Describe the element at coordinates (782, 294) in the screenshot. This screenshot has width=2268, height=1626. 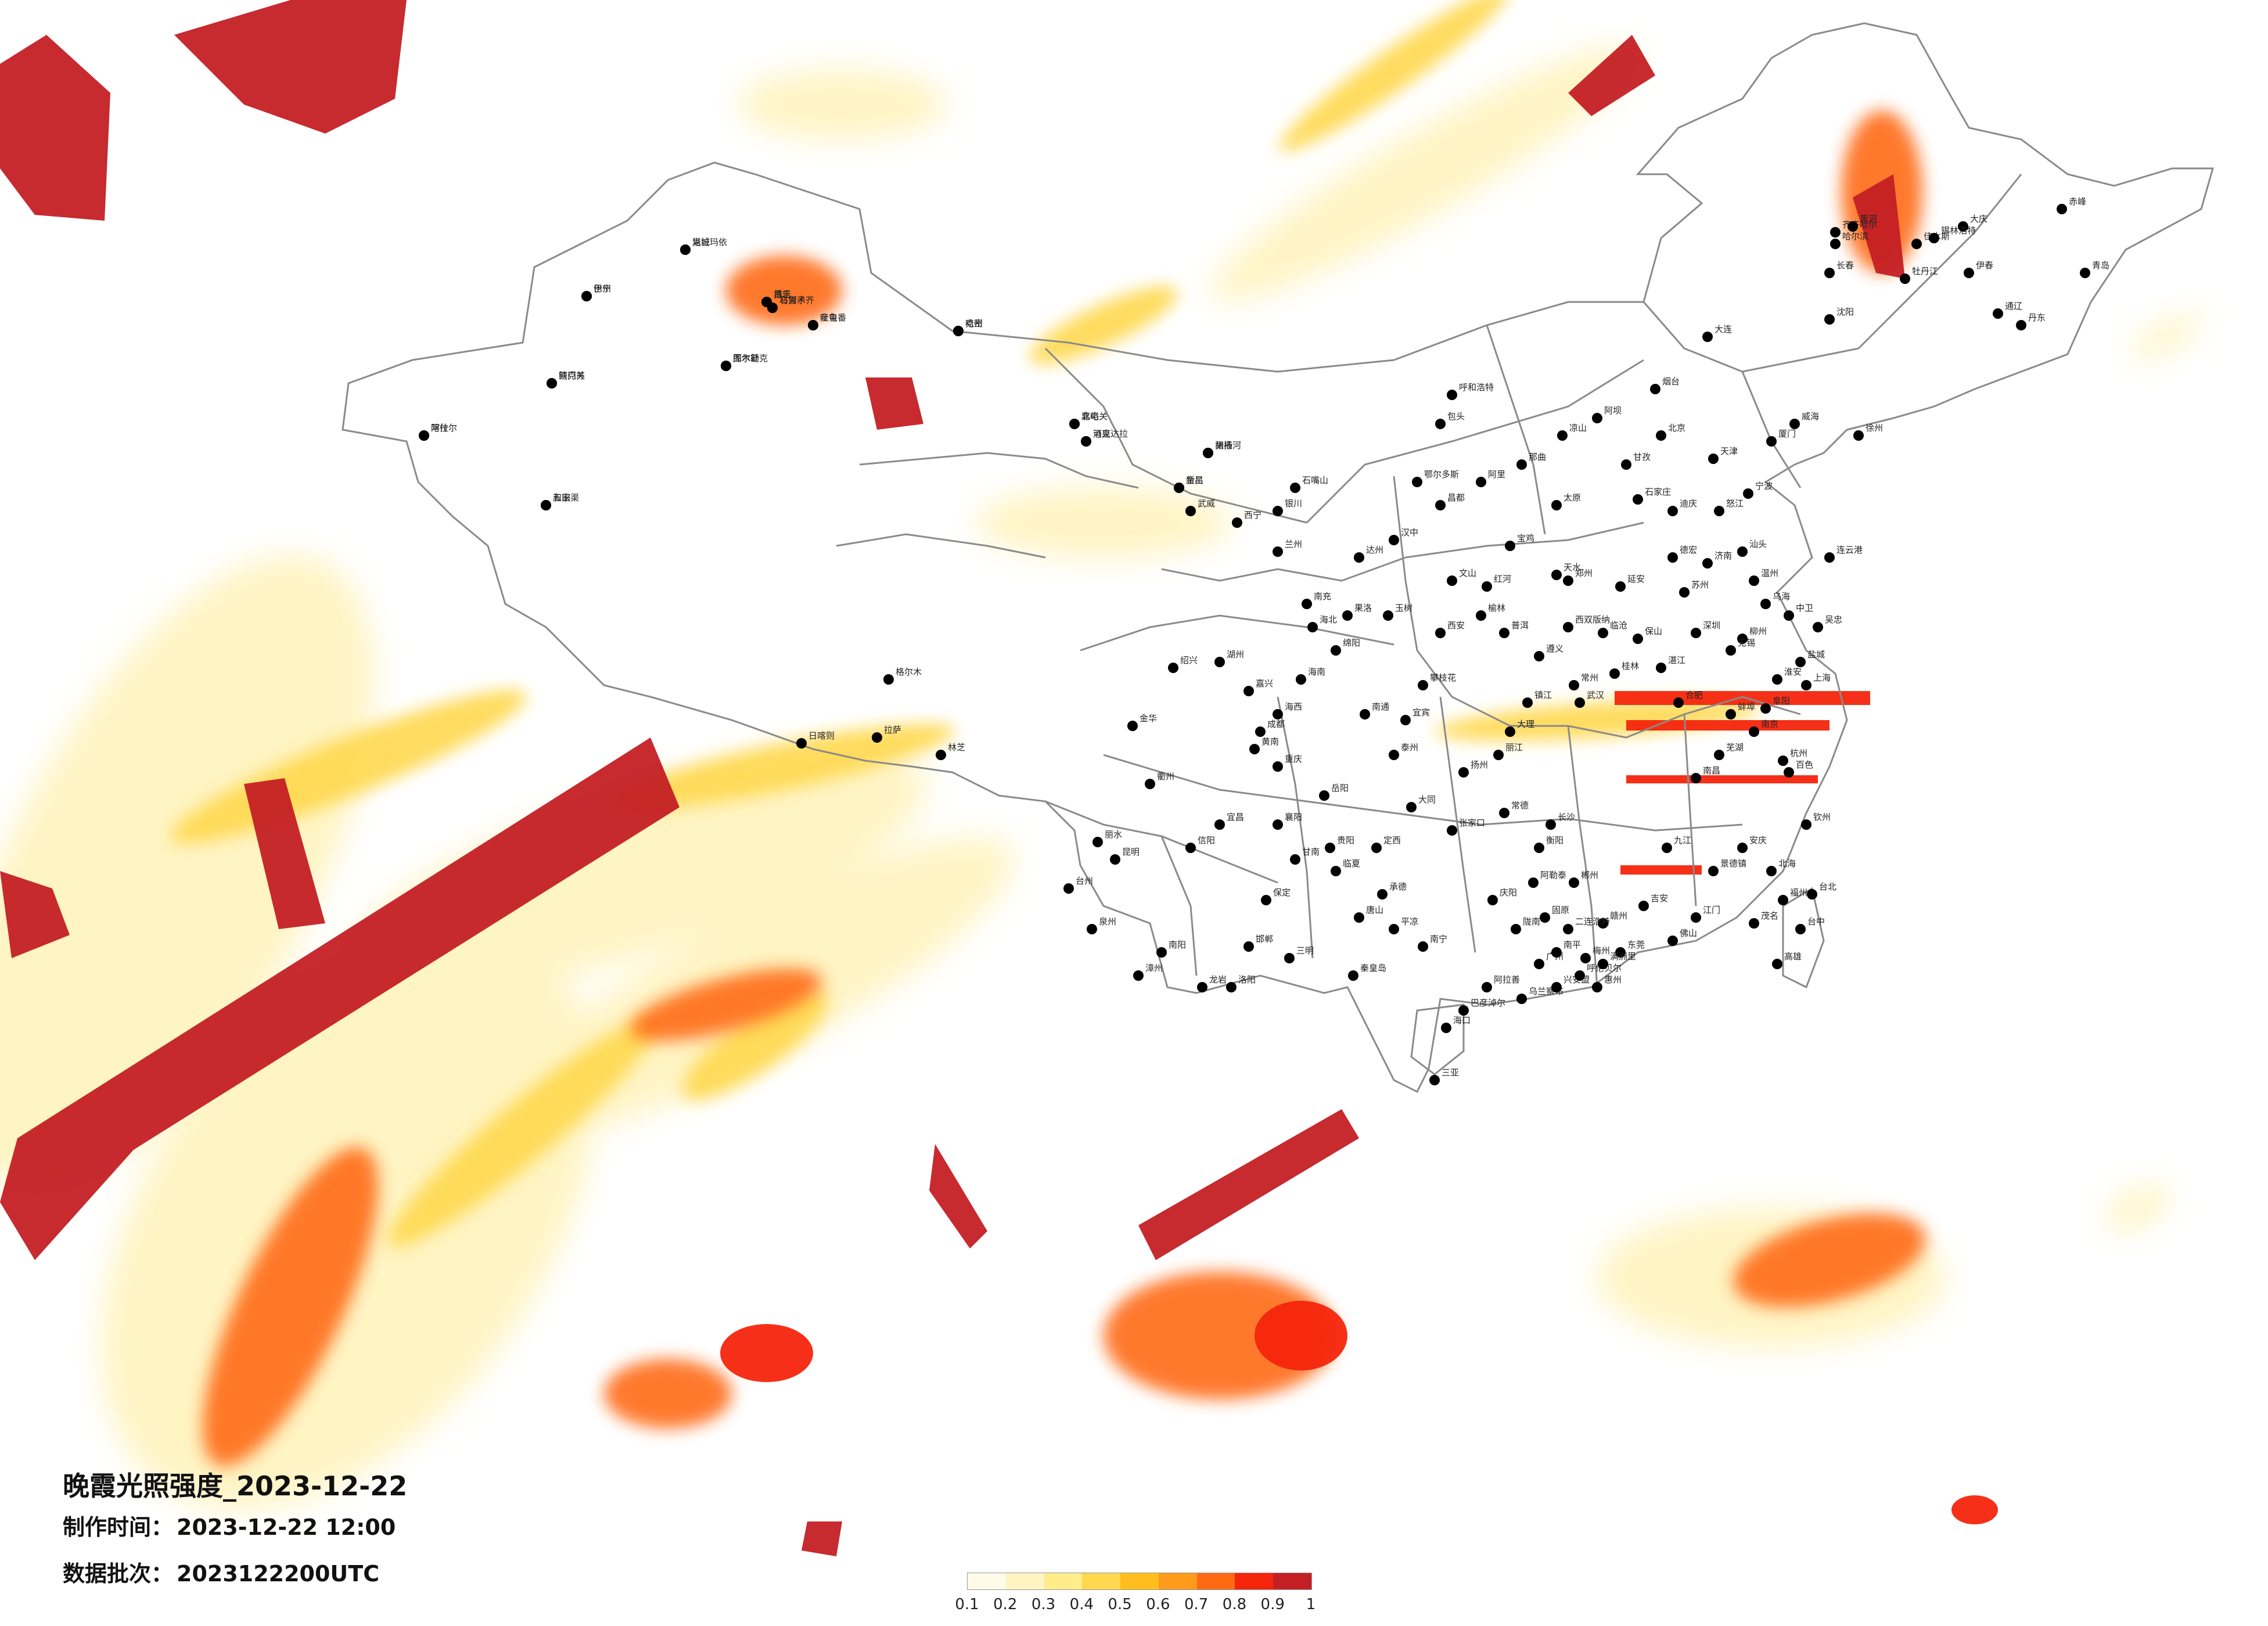
I see `city-label: 博乐` at that location.